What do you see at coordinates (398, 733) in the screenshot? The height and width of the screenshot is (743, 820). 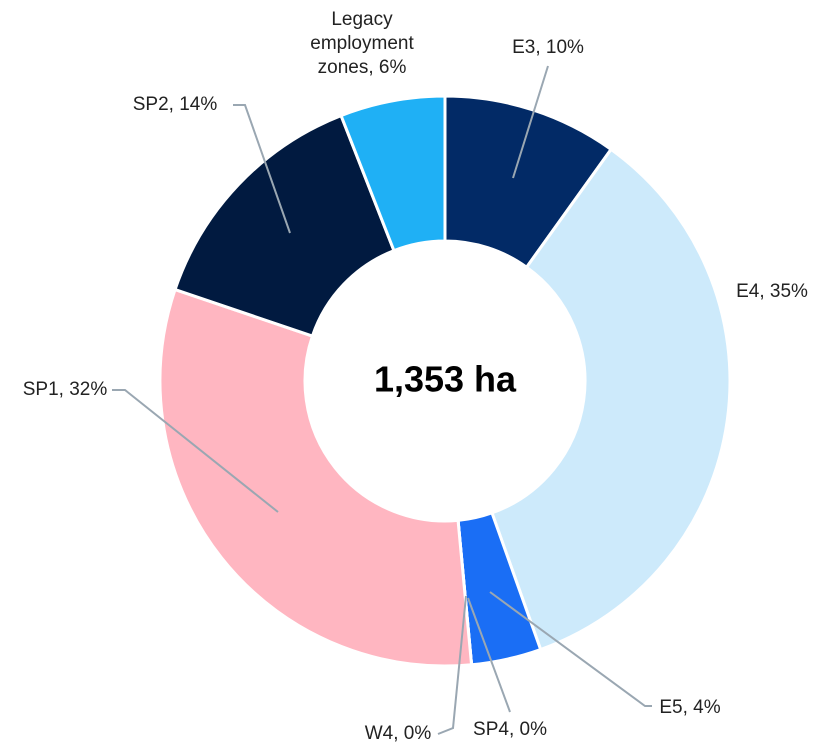 I see `data-label: W4, 0%` at bounding box center [398, 733].